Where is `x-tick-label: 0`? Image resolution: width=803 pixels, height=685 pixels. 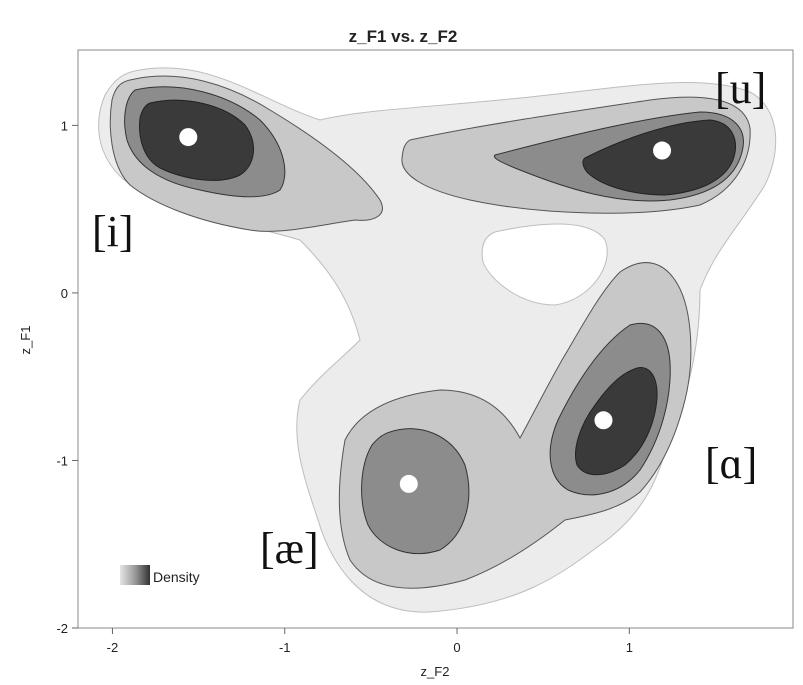
x-tick-label: 0 is located at coordinates (456, 647).